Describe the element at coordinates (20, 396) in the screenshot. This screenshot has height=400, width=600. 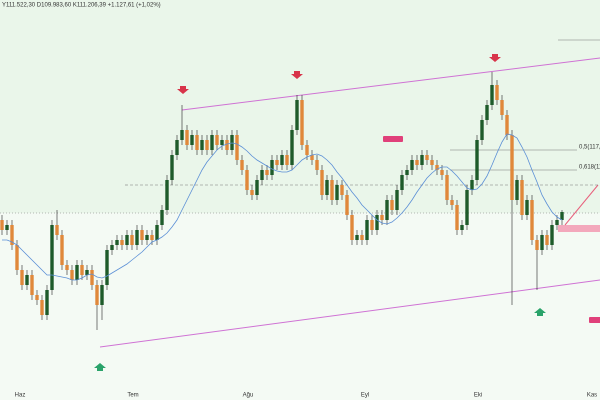
I see `x-tick-label: Haz` at that location.